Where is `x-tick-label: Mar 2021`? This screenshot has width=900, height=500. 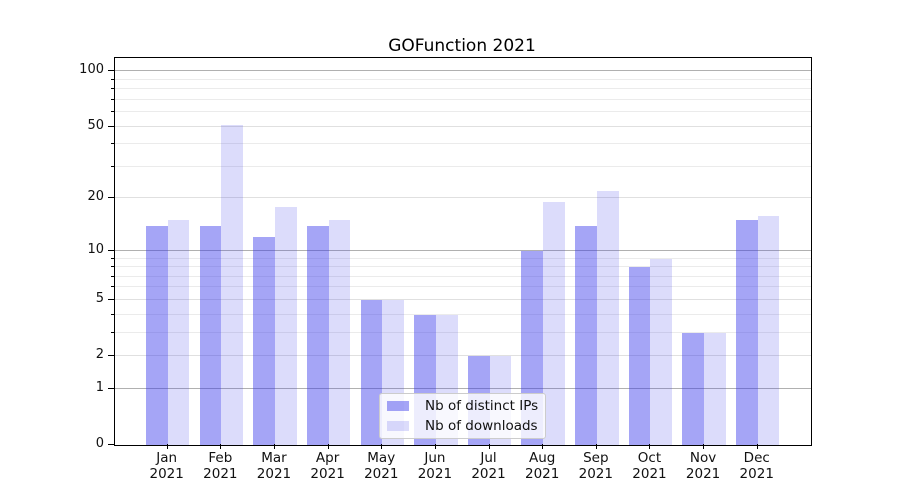
x-tick-label: Mar 2021 is located at coordinates (274, 466).